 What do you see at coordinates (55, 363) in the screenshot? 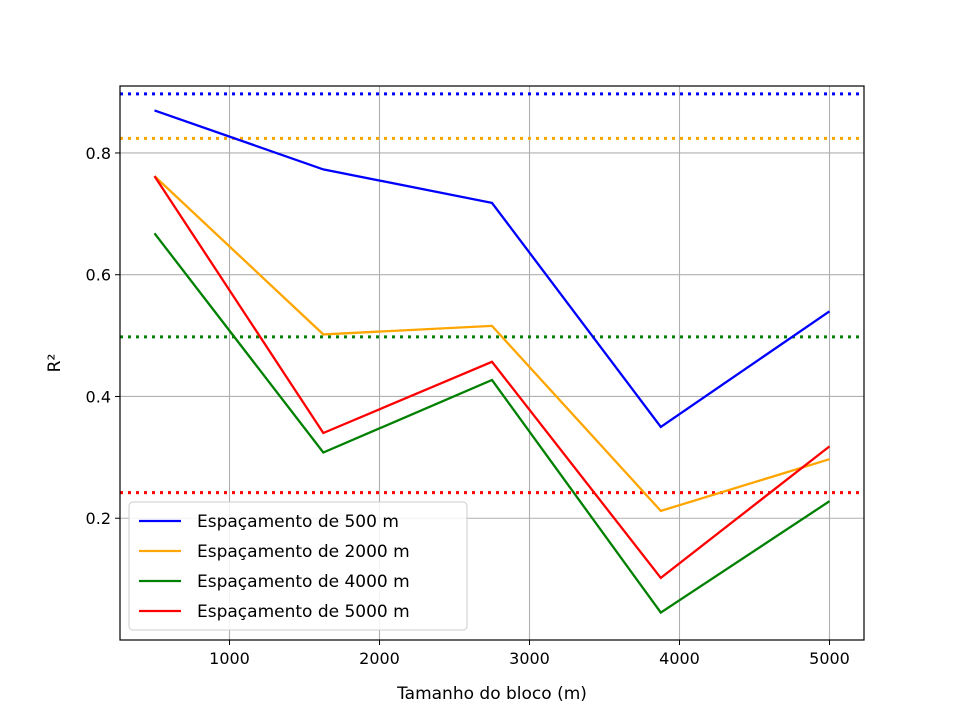
I see `y-axis-label: R²` at bounding box center [55, 363].